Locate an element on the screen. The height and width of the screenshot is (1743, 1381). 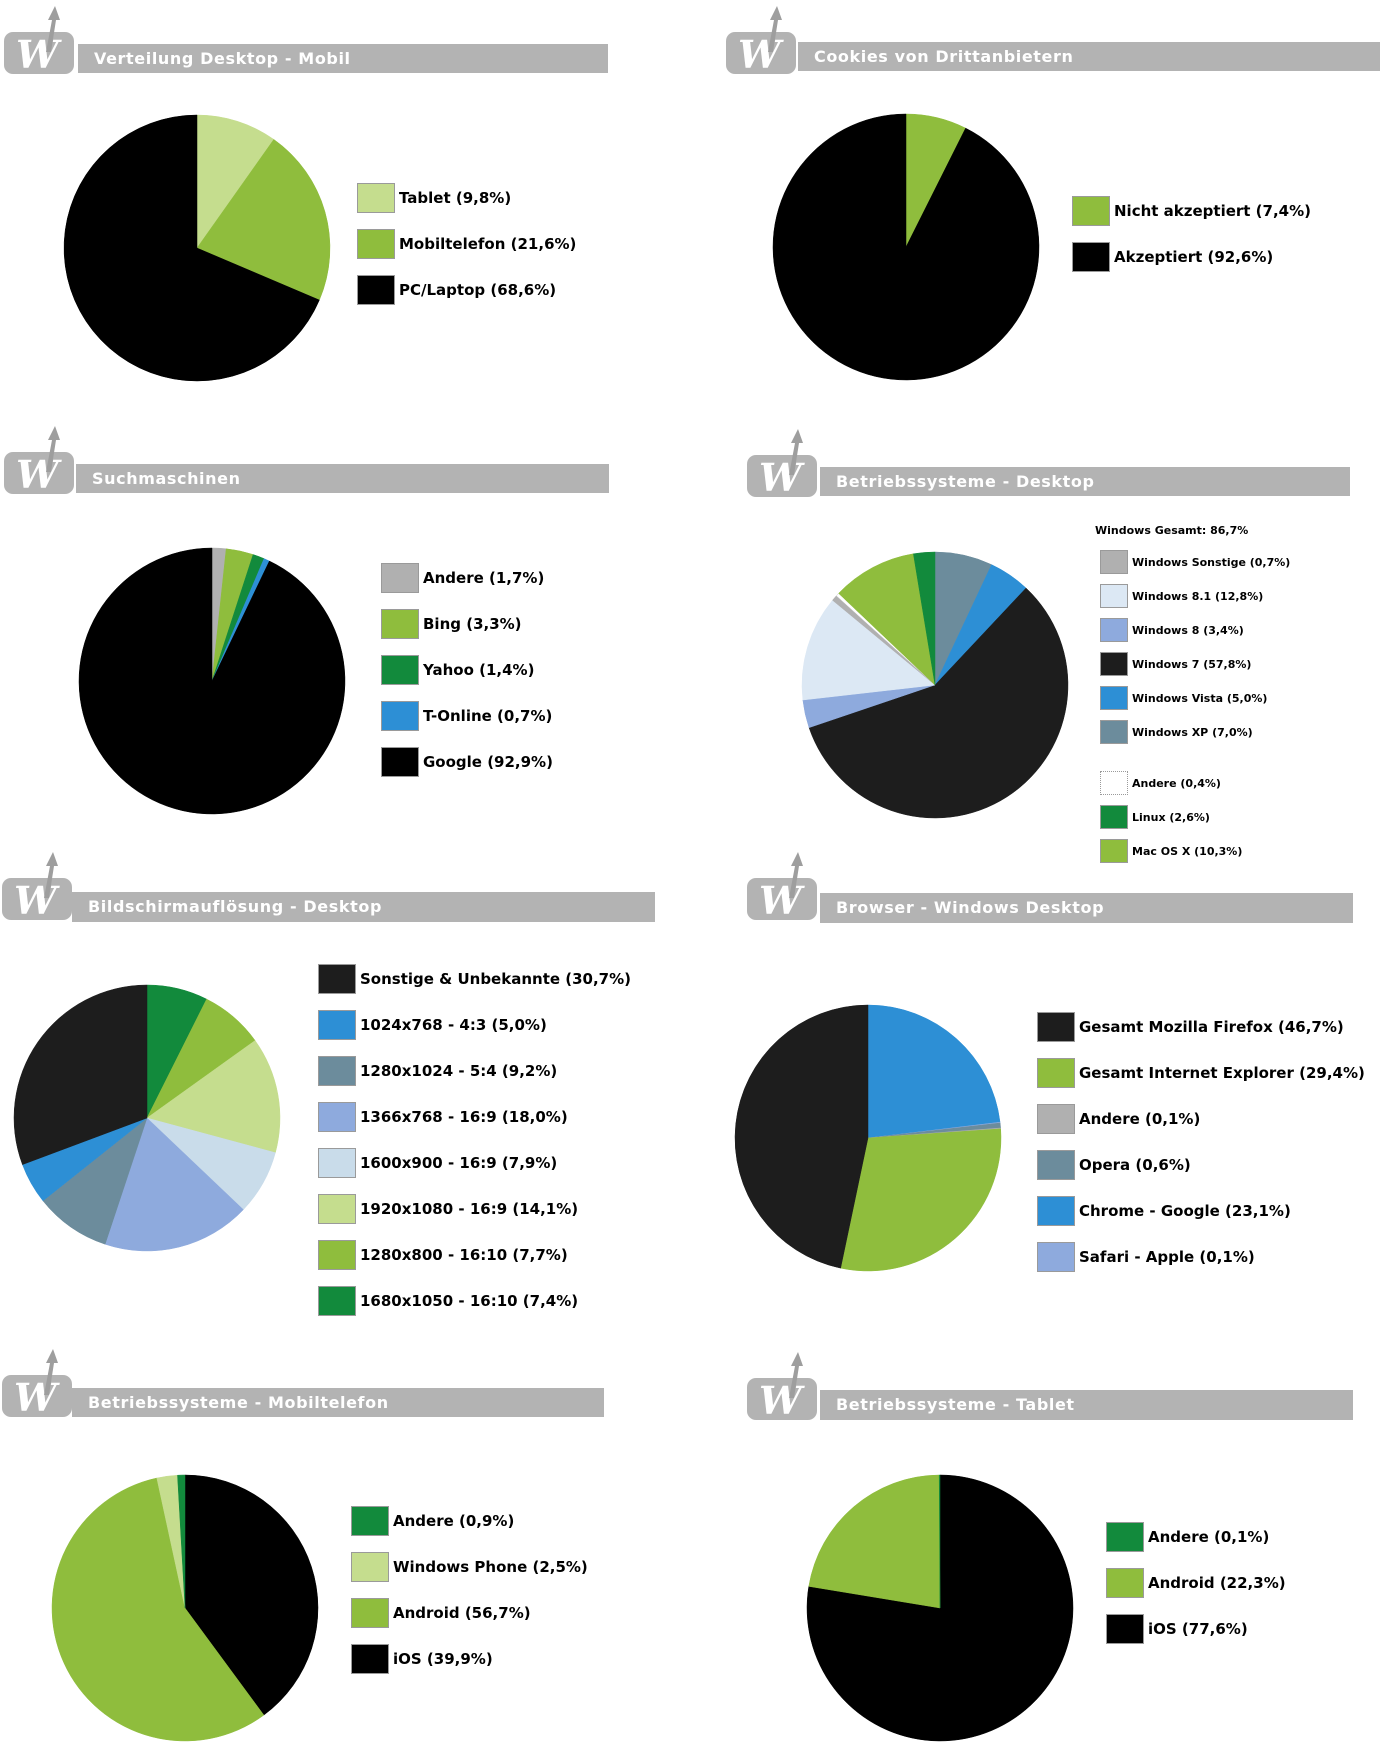
legend-item: Gesamt Internet Explorer (29,4%) is located at coordinates (1201, 1073).